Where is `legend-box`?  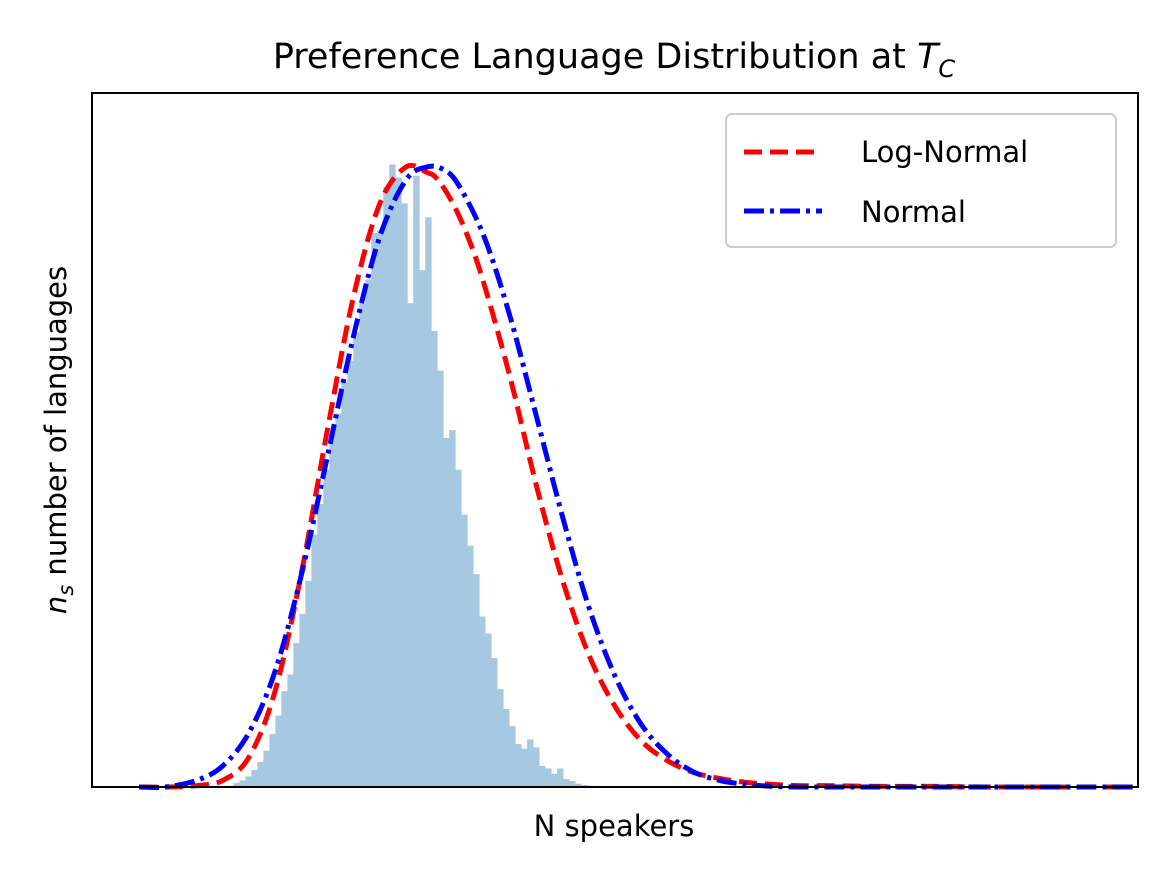 legend-box is located at coordinates (921, 180).